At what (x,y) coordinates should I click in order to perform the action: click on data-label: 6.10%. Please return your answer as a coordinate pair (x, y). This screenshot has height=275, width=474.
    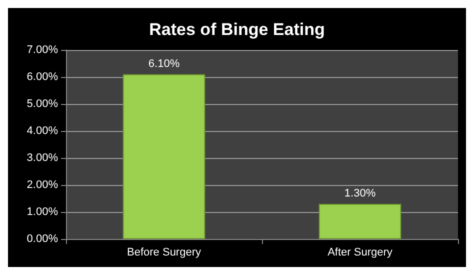
    Looking at the image, I should click on (164, 64).